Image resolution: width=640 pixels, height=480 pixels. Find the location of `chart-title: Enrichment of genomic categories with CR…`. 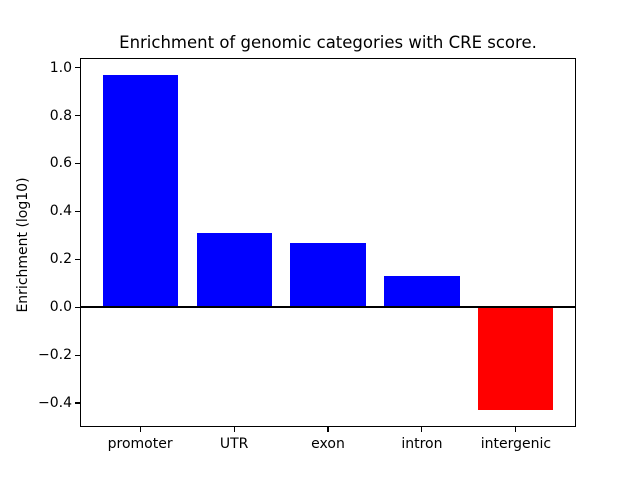

chart-title: Enrichment of genomic categories with CR… is located at coordinates (328, 42).